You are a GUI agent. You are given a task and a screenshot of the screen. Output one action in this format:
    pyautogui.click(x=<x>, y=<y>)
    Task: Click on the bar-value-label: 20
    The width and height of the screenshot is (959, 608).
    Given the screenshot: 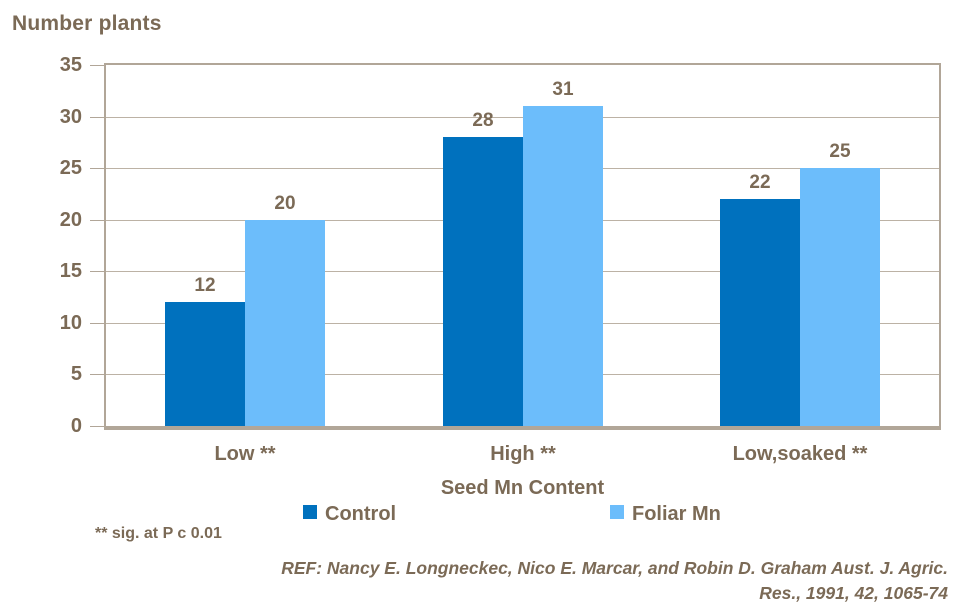 What is the action you would take?
    pyautogui.click(x=285, y=203)
    